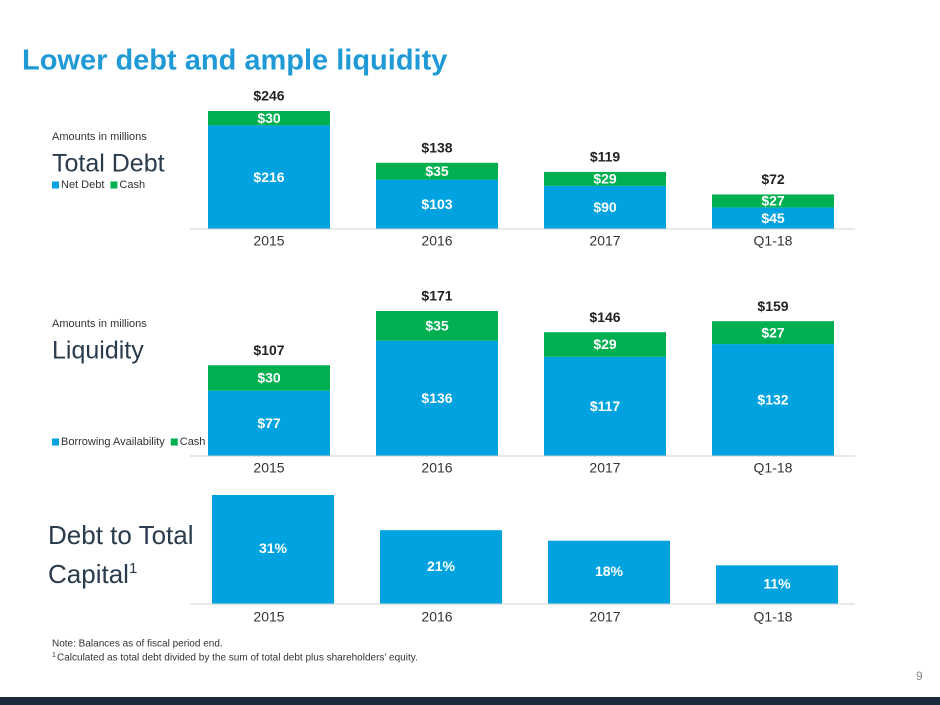 The width and height of the screenshot is (940, 705). I want to click on value-label: 31%, so click(273, 548).